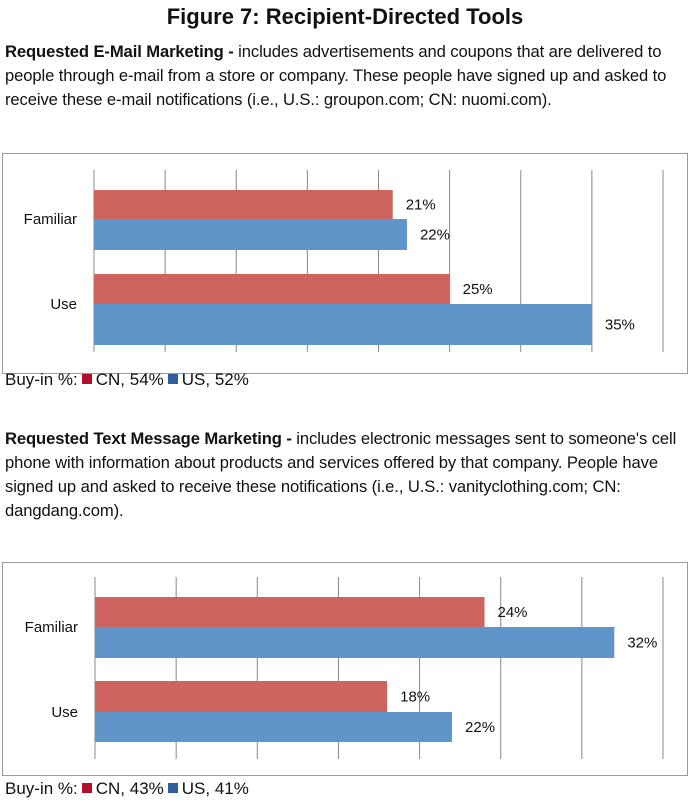  I want to click on legend-email: Buy-in %: CN, 54% US, 52%, so click(127, 380).